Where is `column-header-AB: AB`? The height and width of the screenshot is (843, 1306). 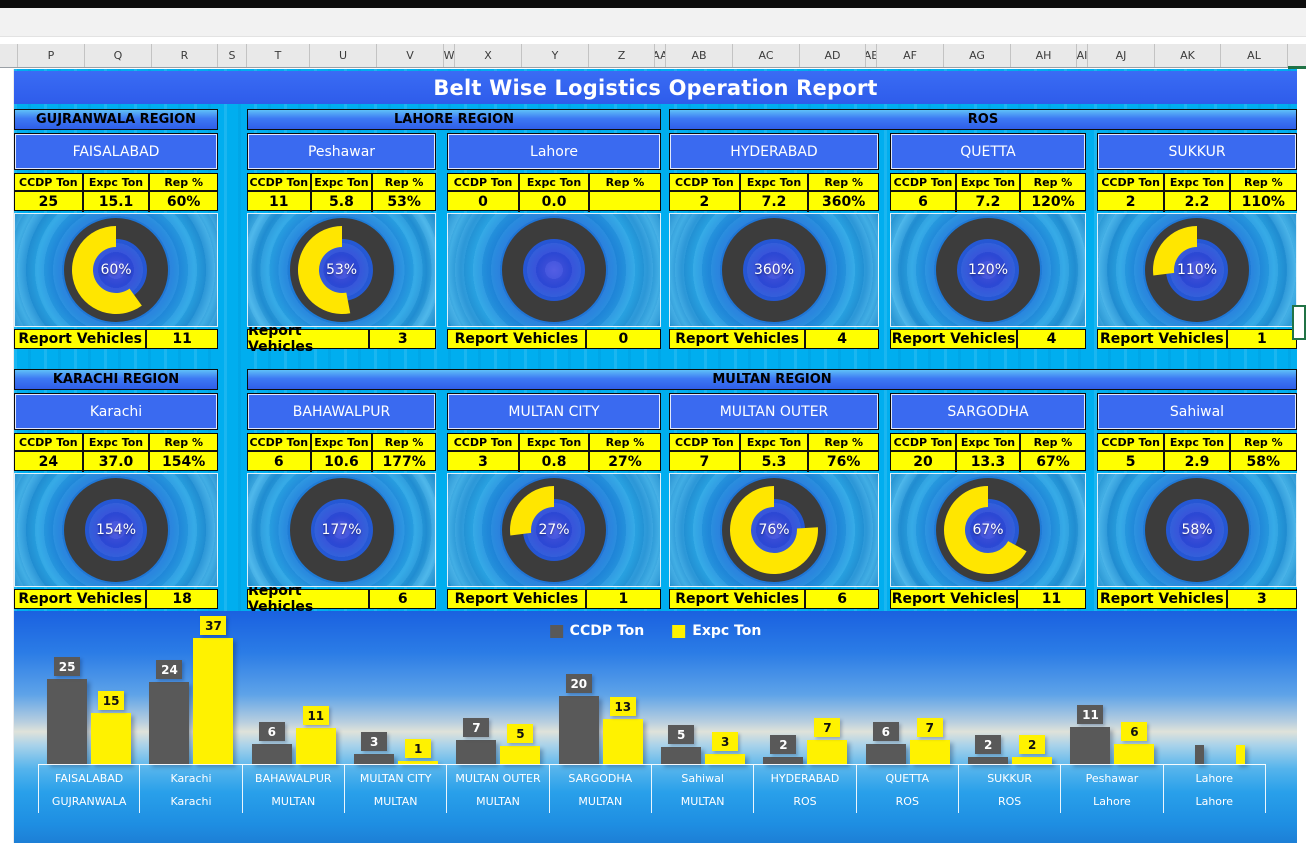
column-header-AB: AB is located at coordinates (699, 55).